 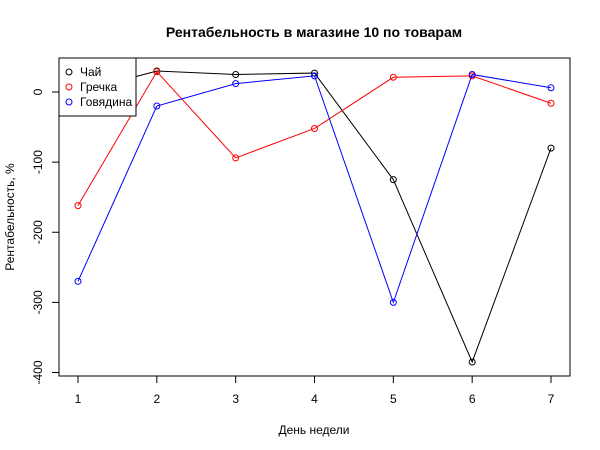 I want to click on y-tick-label: -100, so click(x=38, y=162).